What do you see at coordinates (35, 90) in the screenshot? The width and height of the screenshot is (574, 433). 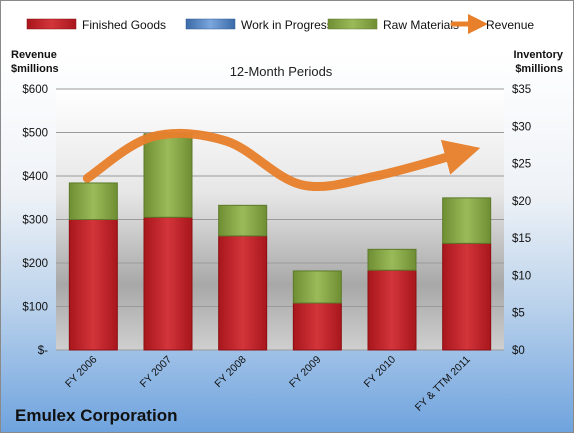 I see `left-tick-label: $600` at bounding box center [35, 90].